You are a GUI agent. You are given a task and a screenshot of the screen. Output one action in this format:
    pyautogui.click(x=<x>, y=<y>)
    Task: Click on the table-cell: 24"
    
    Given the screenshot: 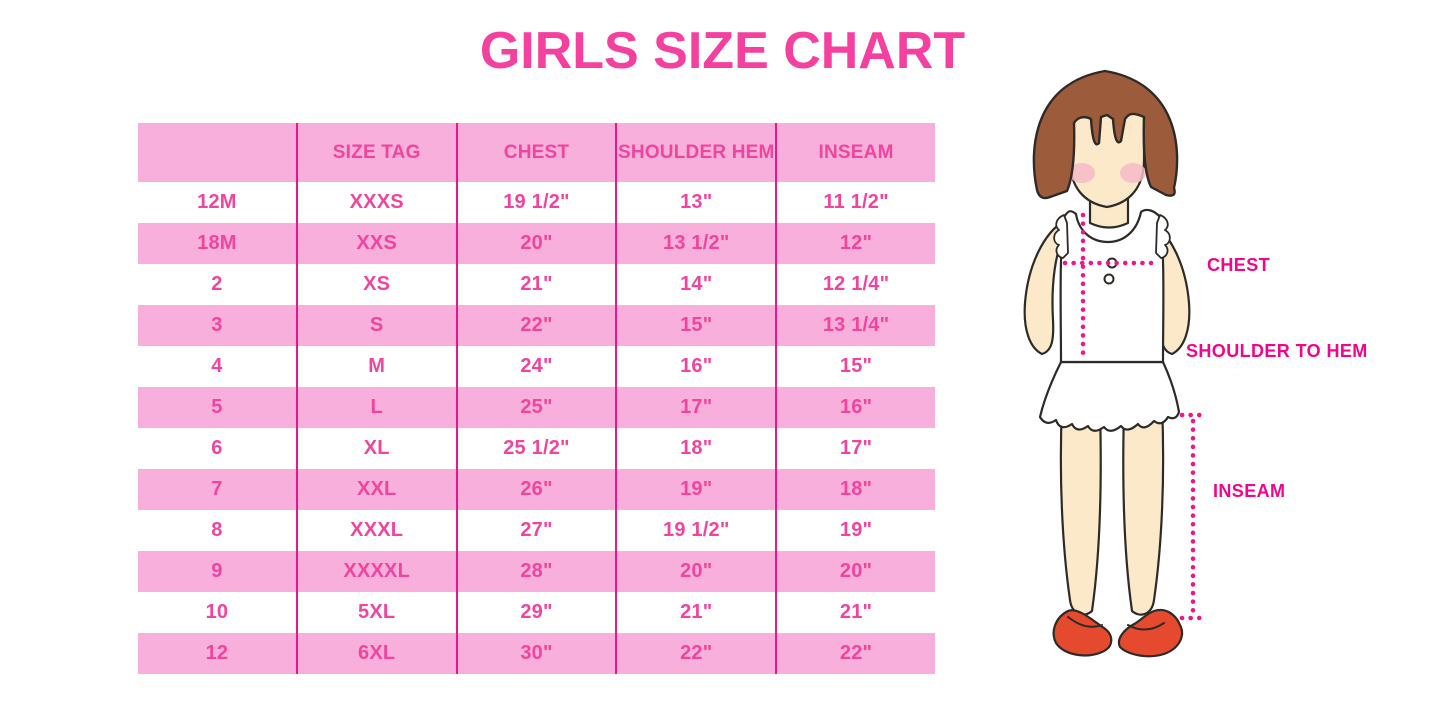 What is the action you would take?
    pyautogui.click(x=535, y=366)
    